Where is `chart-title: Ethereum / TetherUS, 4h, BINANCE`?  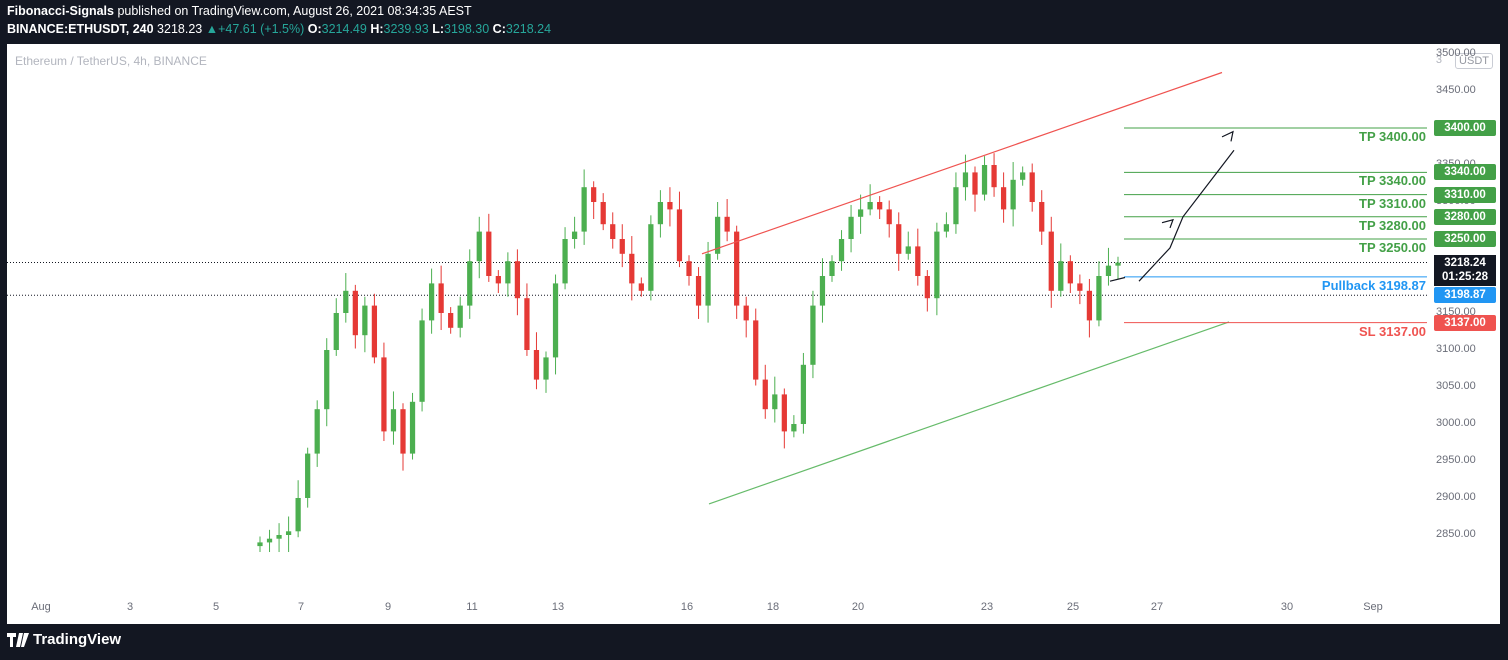
chart-title: Ethereum / TetherUS, 4h, BINANCE is located at coordinates (111, 61).